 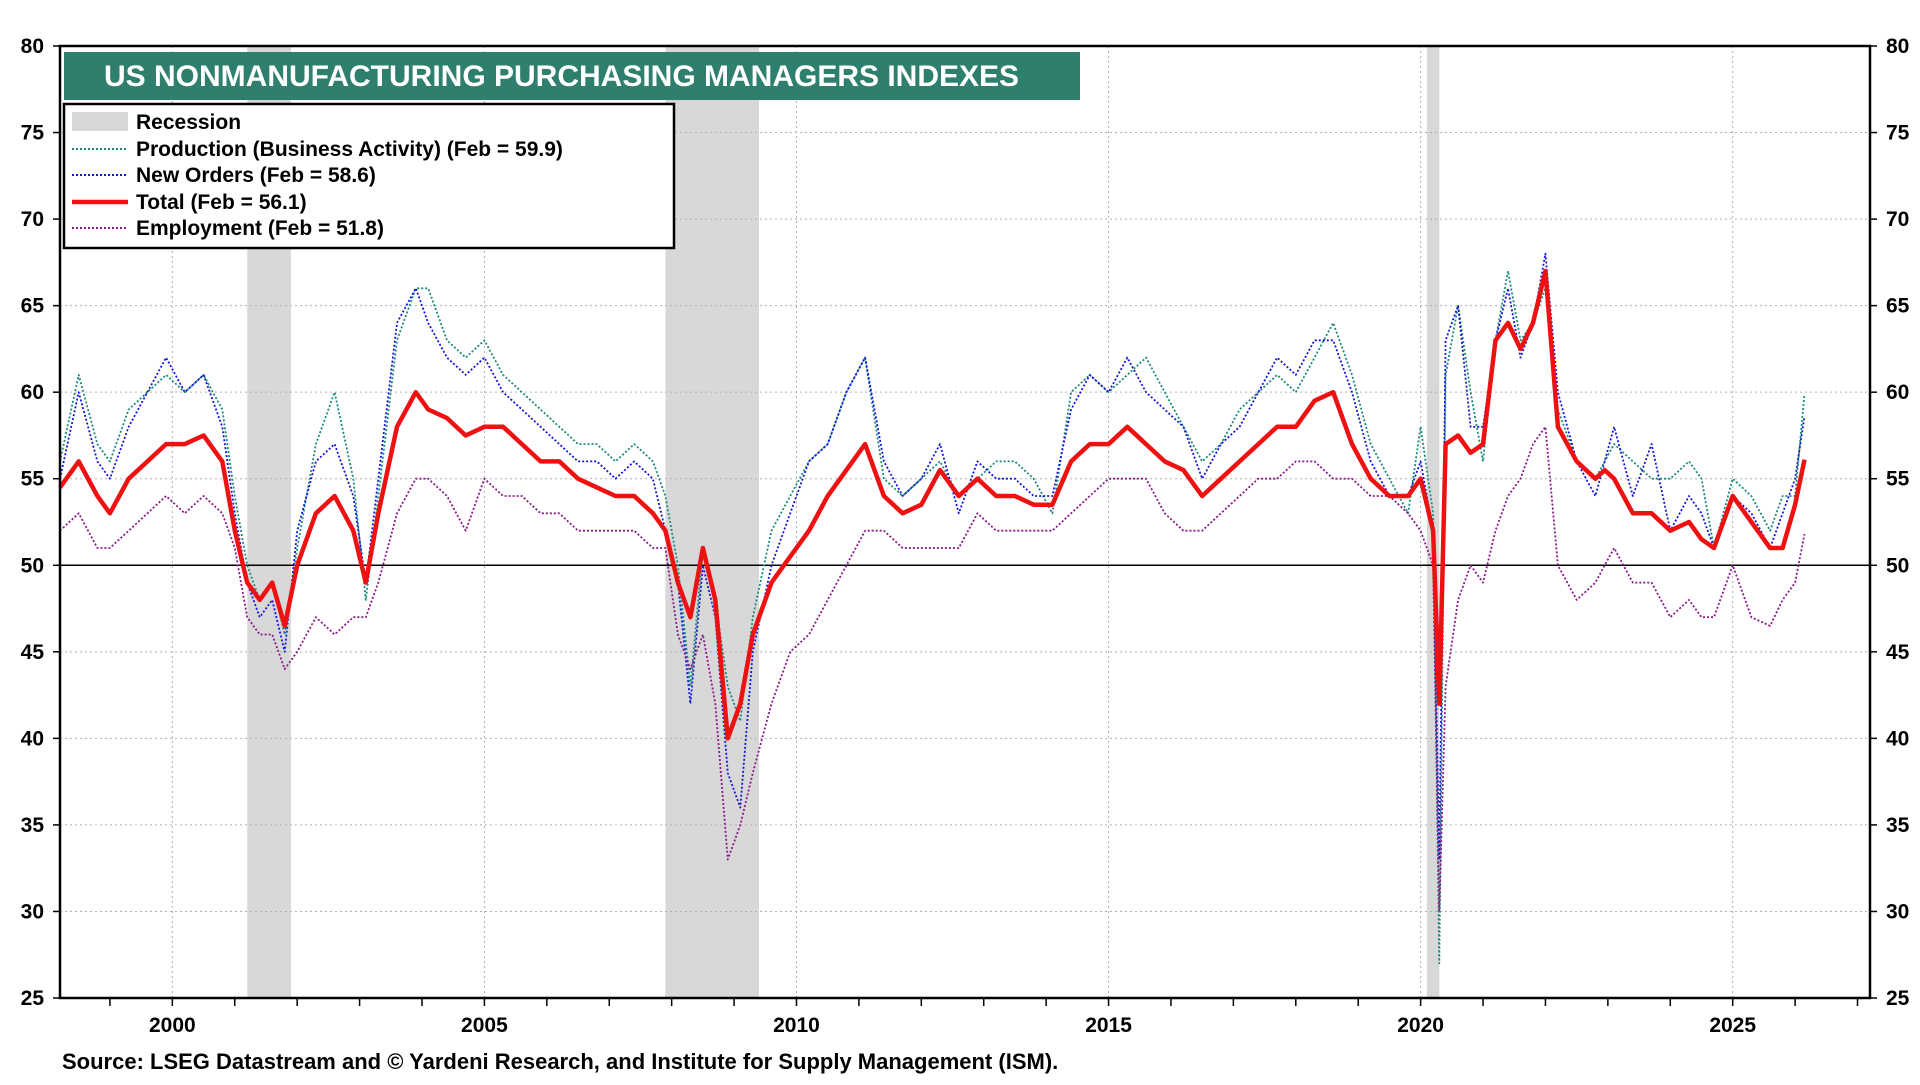 I want to click on y-tick-label-left: 65, so click(x=33, y=306).